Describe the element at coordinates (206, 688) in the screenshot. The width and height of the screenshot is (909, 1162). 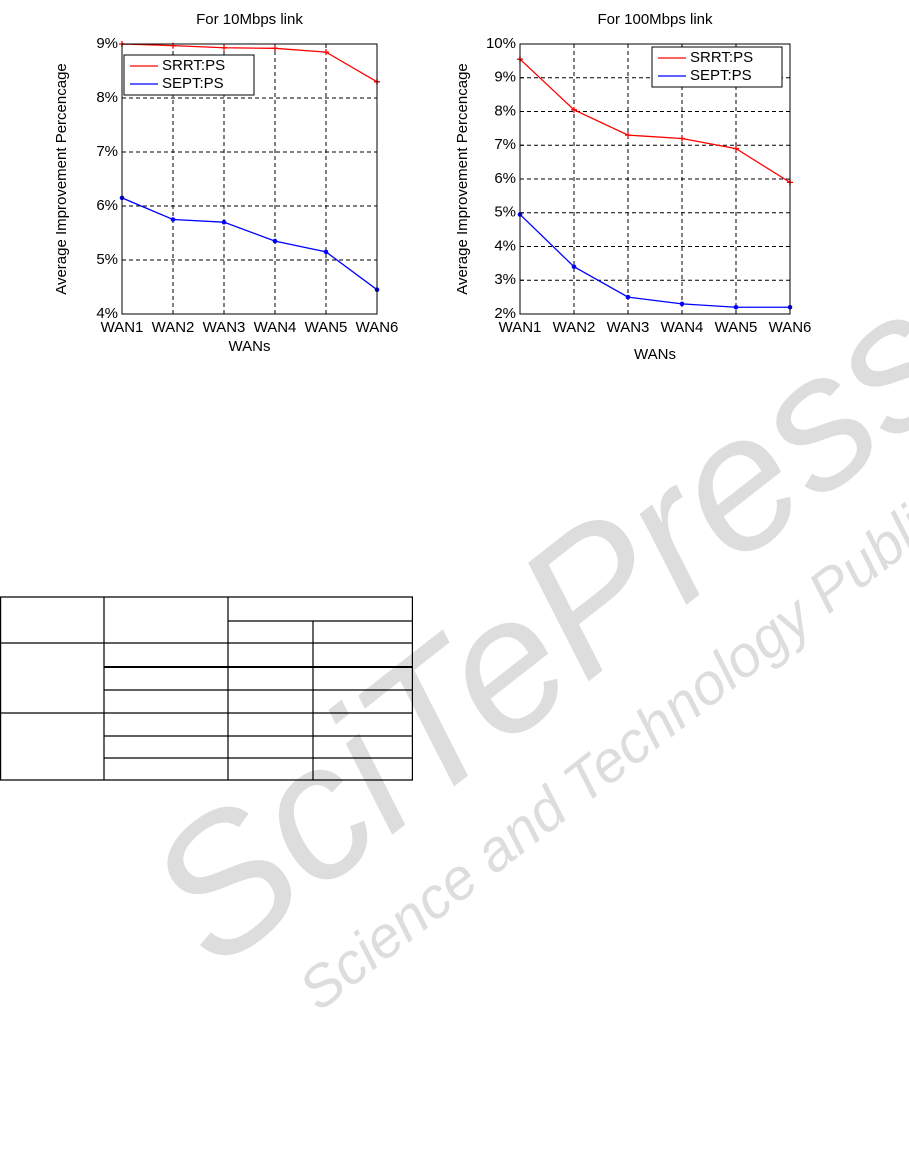
I see `table` at that location.